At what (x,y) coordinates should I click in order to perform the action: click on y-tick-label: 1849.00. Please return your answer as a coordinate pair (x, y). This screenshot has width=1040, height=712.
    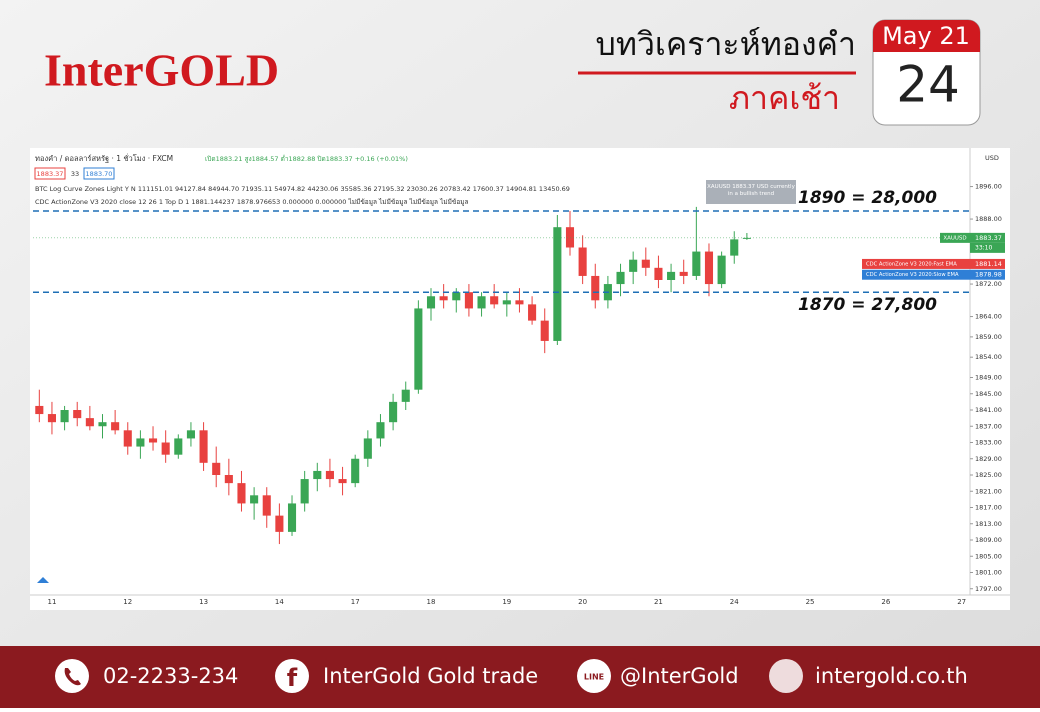
    Looking at the image, I should click on (988, 378).